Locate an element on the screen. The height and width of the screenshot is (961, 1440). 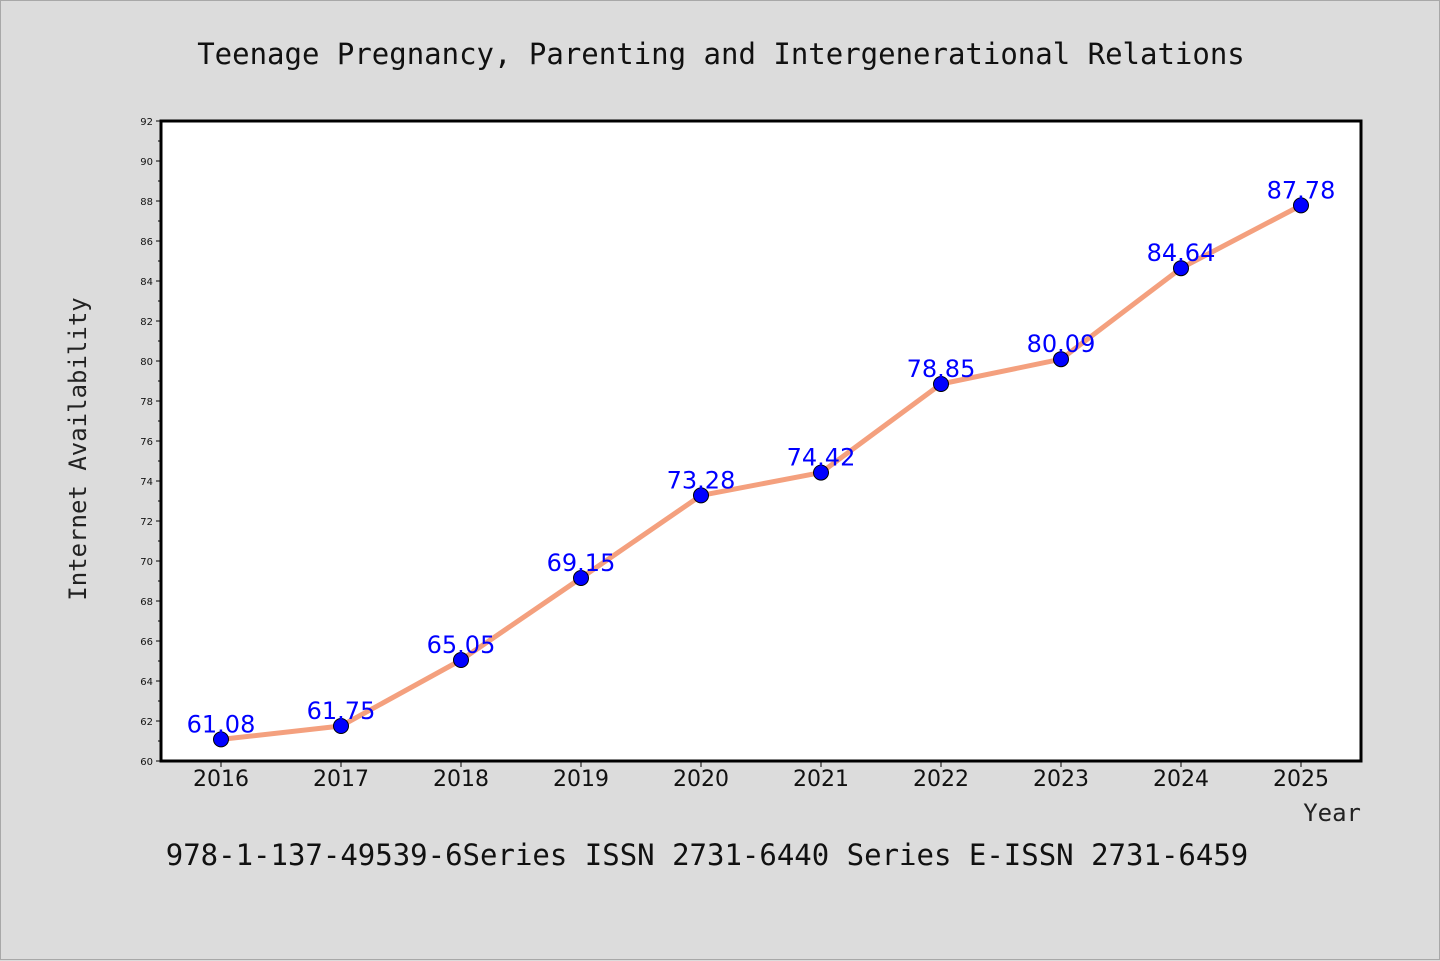
y-tick-label: 86 is located at coordinates (146, 242).